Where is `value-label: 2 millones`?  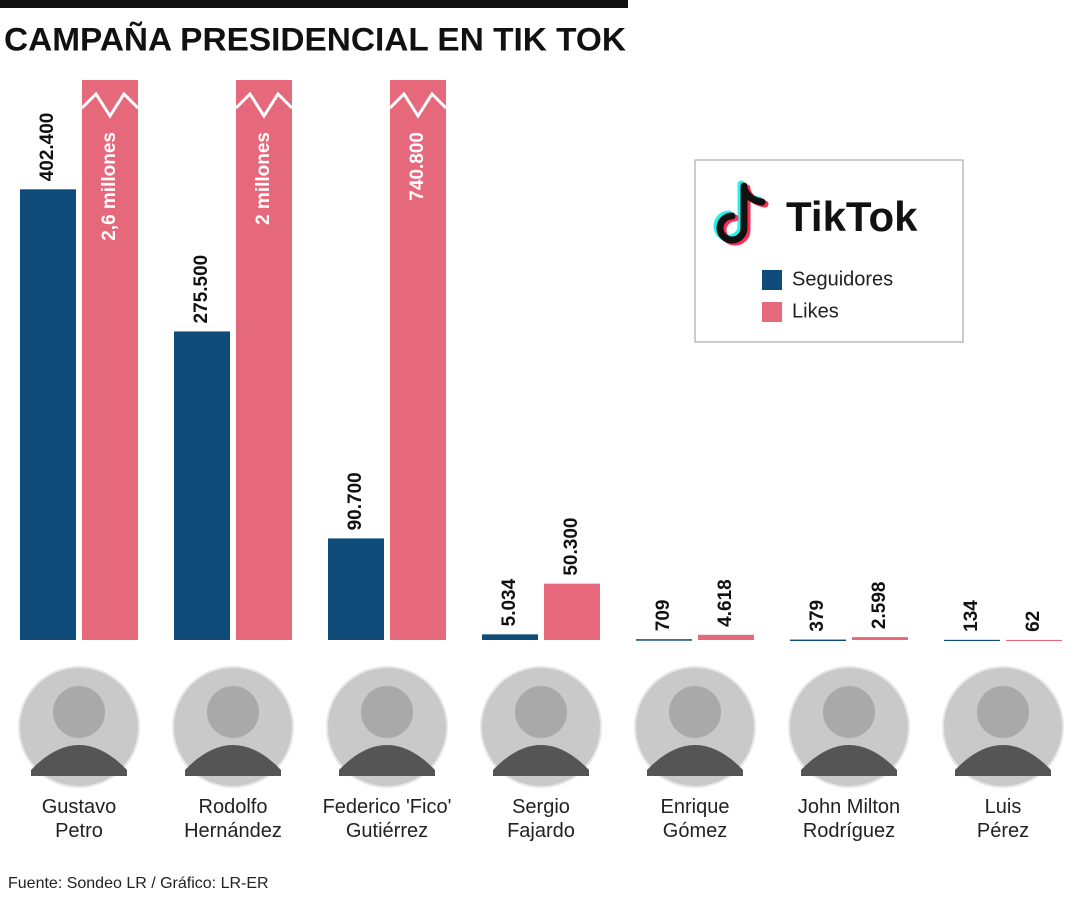
value-label: 2 millones is located at coordinates (263, 178).